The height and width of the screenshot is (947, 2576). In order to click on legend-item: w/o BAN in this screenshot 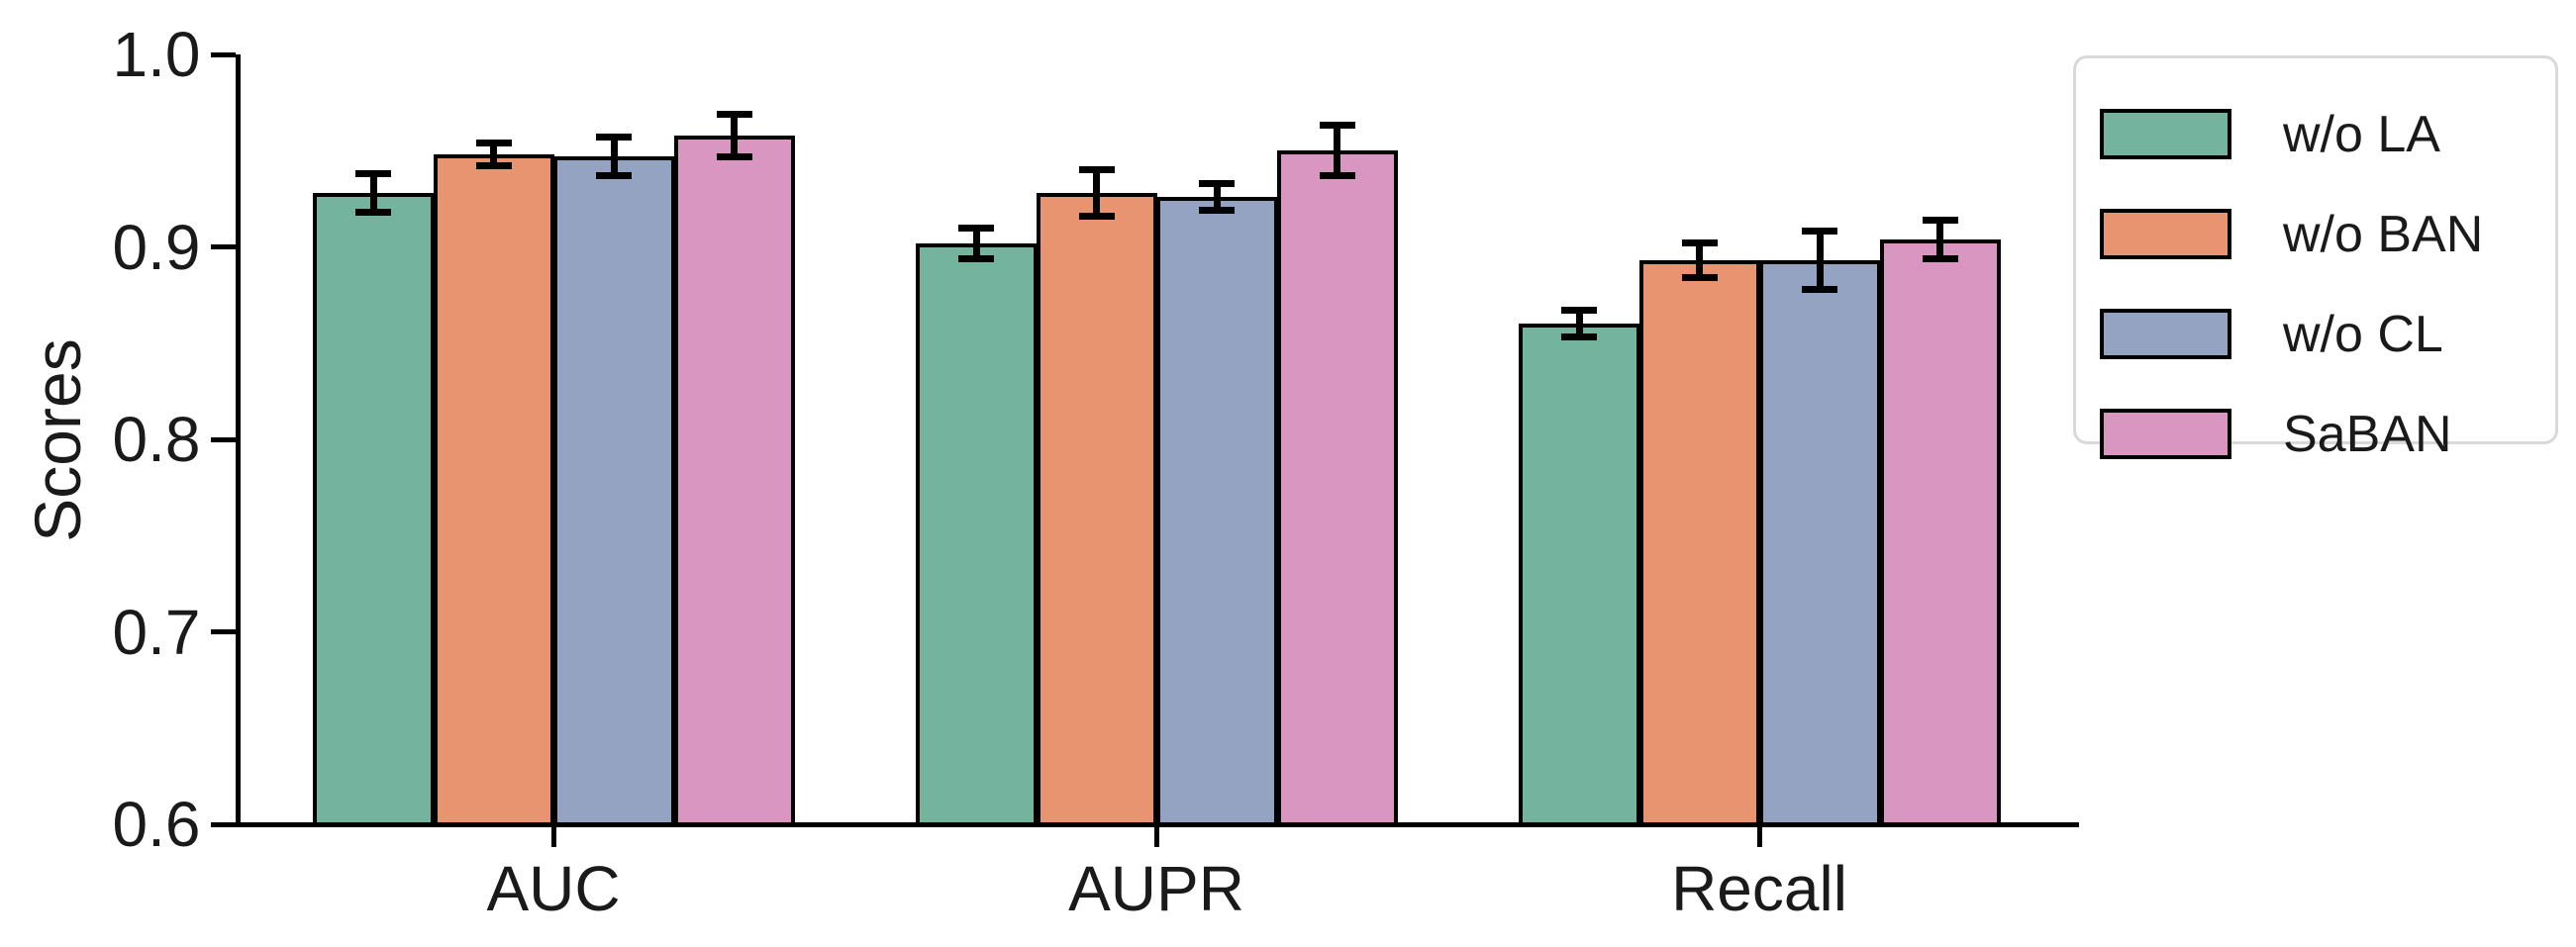, I will do `click(2327, 234)`.